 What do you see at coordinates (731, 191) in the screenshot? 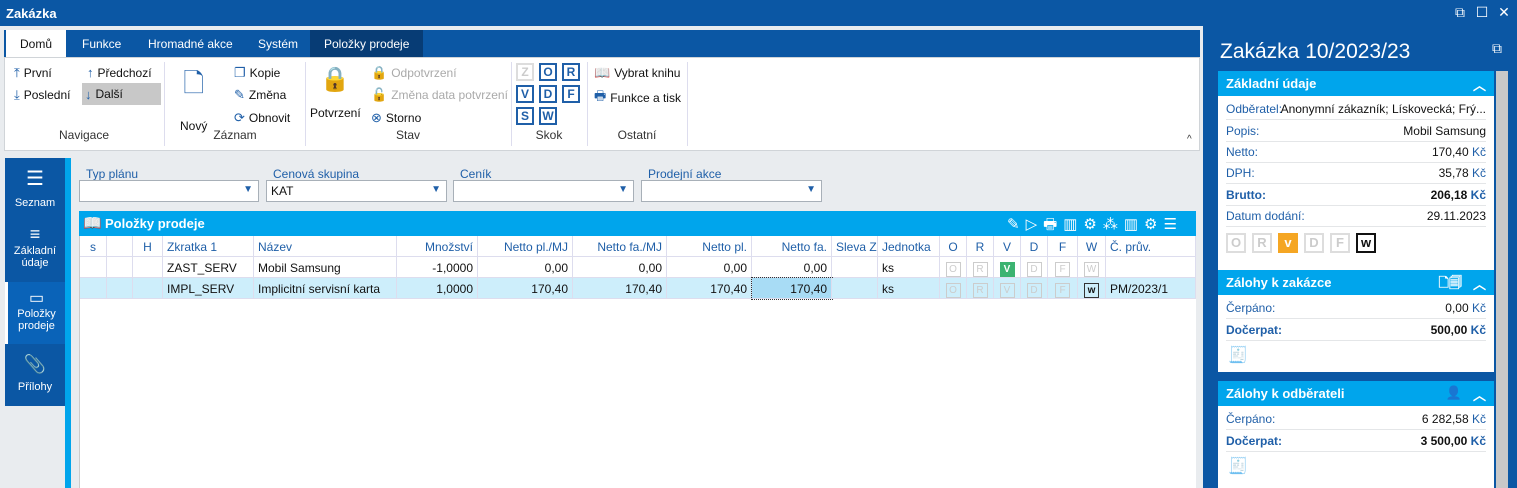
I see `prodejni-akce-select: ▼` at bounding box center [731, 191].